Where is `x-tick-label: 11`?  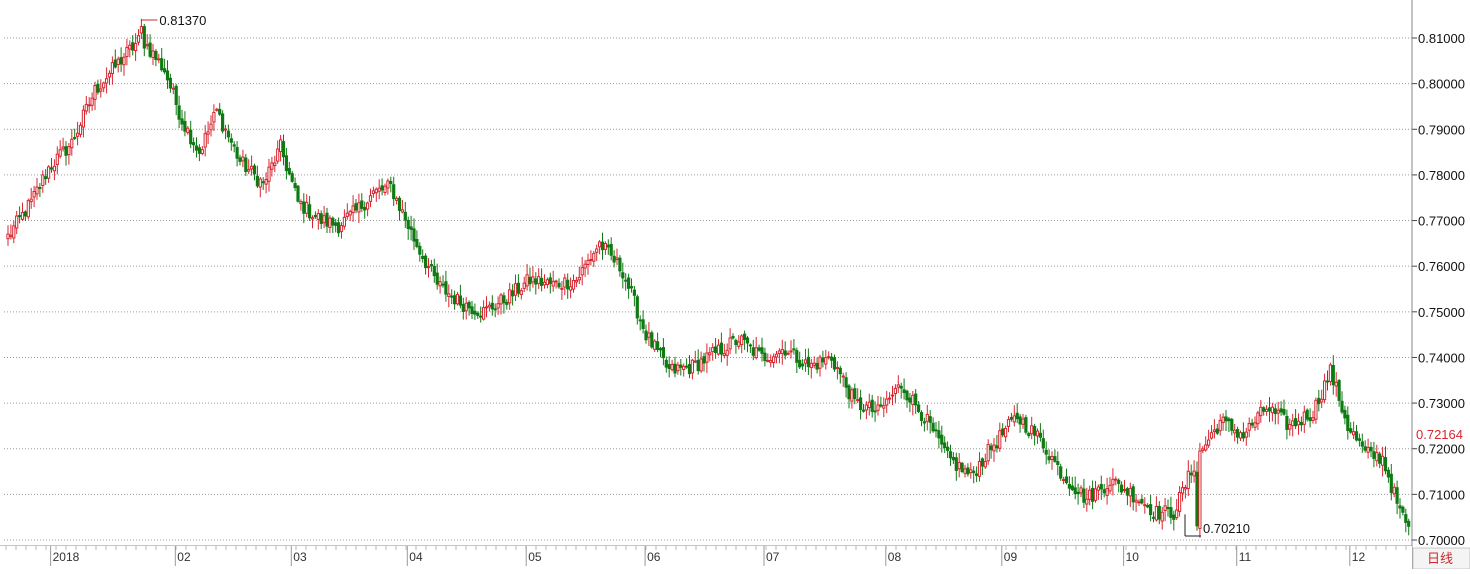
x-tick-label: 11 is located at coordinates (1245, 557).